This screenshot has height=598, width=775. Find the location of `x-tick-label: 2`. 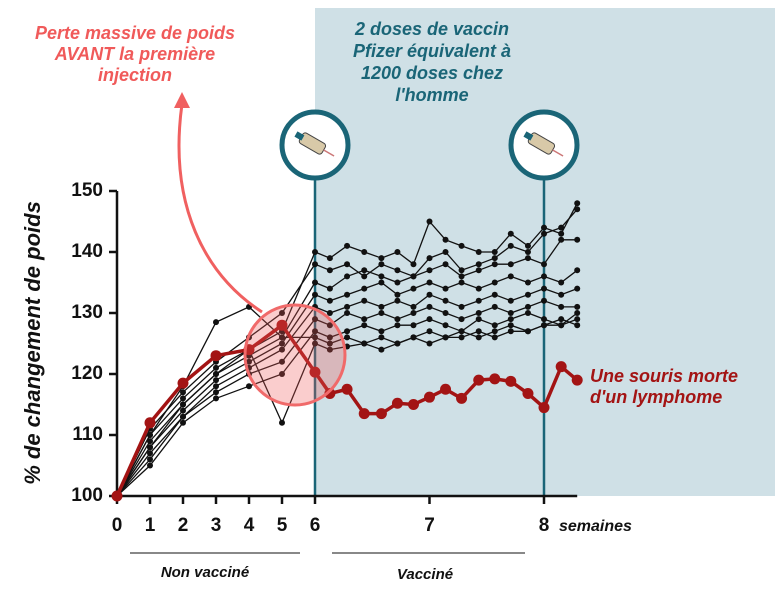

x-tick-label: 2 is located at coordinates (183, 525).